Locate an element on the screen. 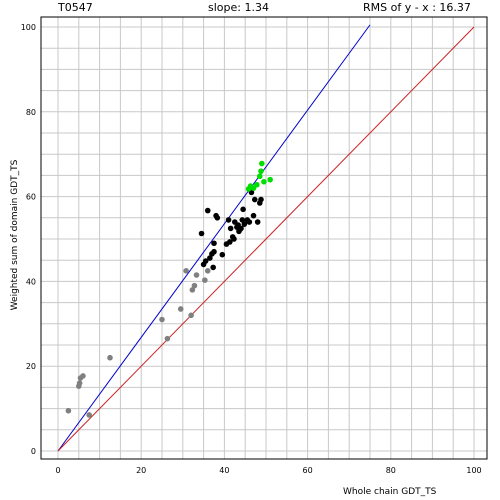 This screenshot has height=500, width=500. x-tick-label: 100 is located at coordinates (473, 470).